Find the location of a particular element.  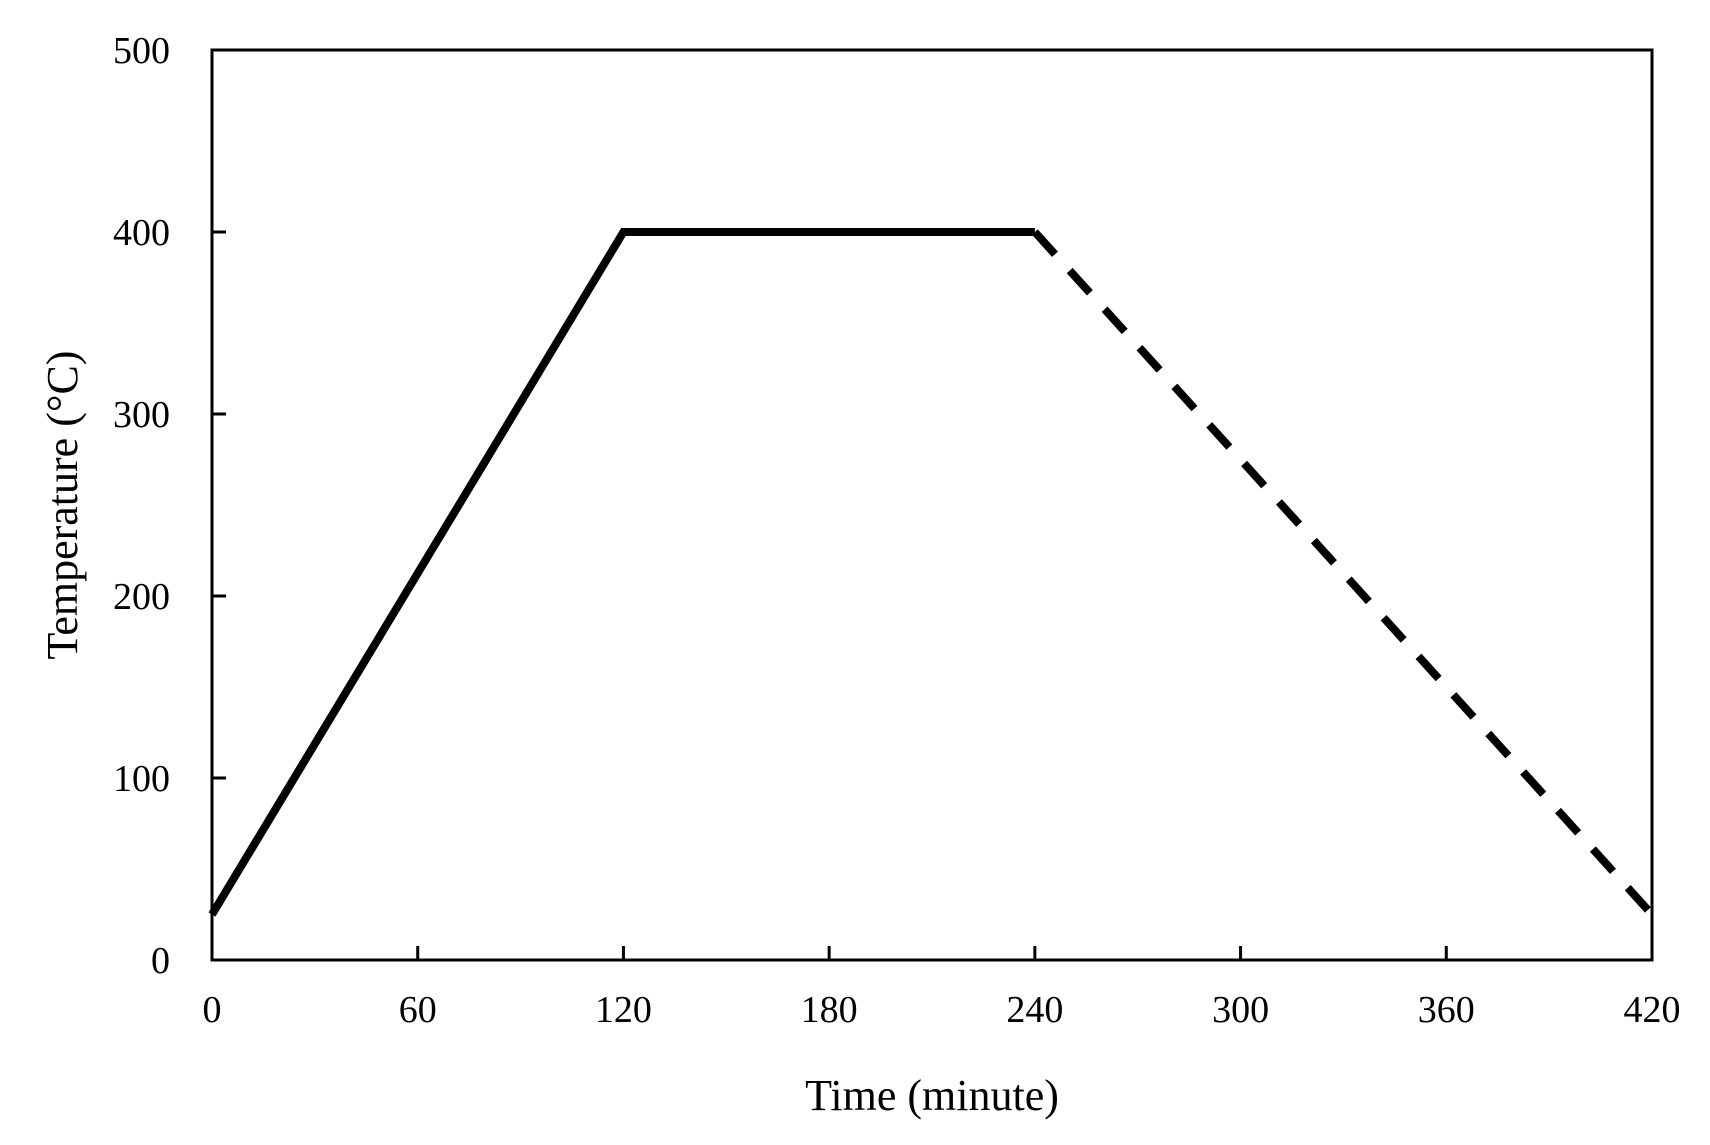

x-tick-label: 240 is located at coordinates (1034, 1010).